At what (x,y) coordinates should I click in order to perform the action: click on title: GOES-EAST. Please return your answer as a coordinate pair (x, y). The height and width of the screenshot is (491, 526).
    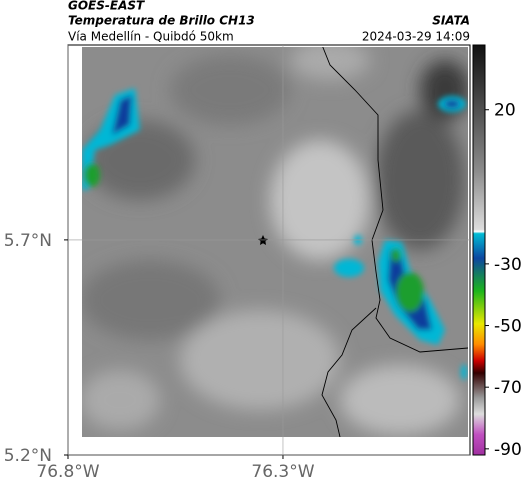
    Looking at the image, I should click on (106, 6).